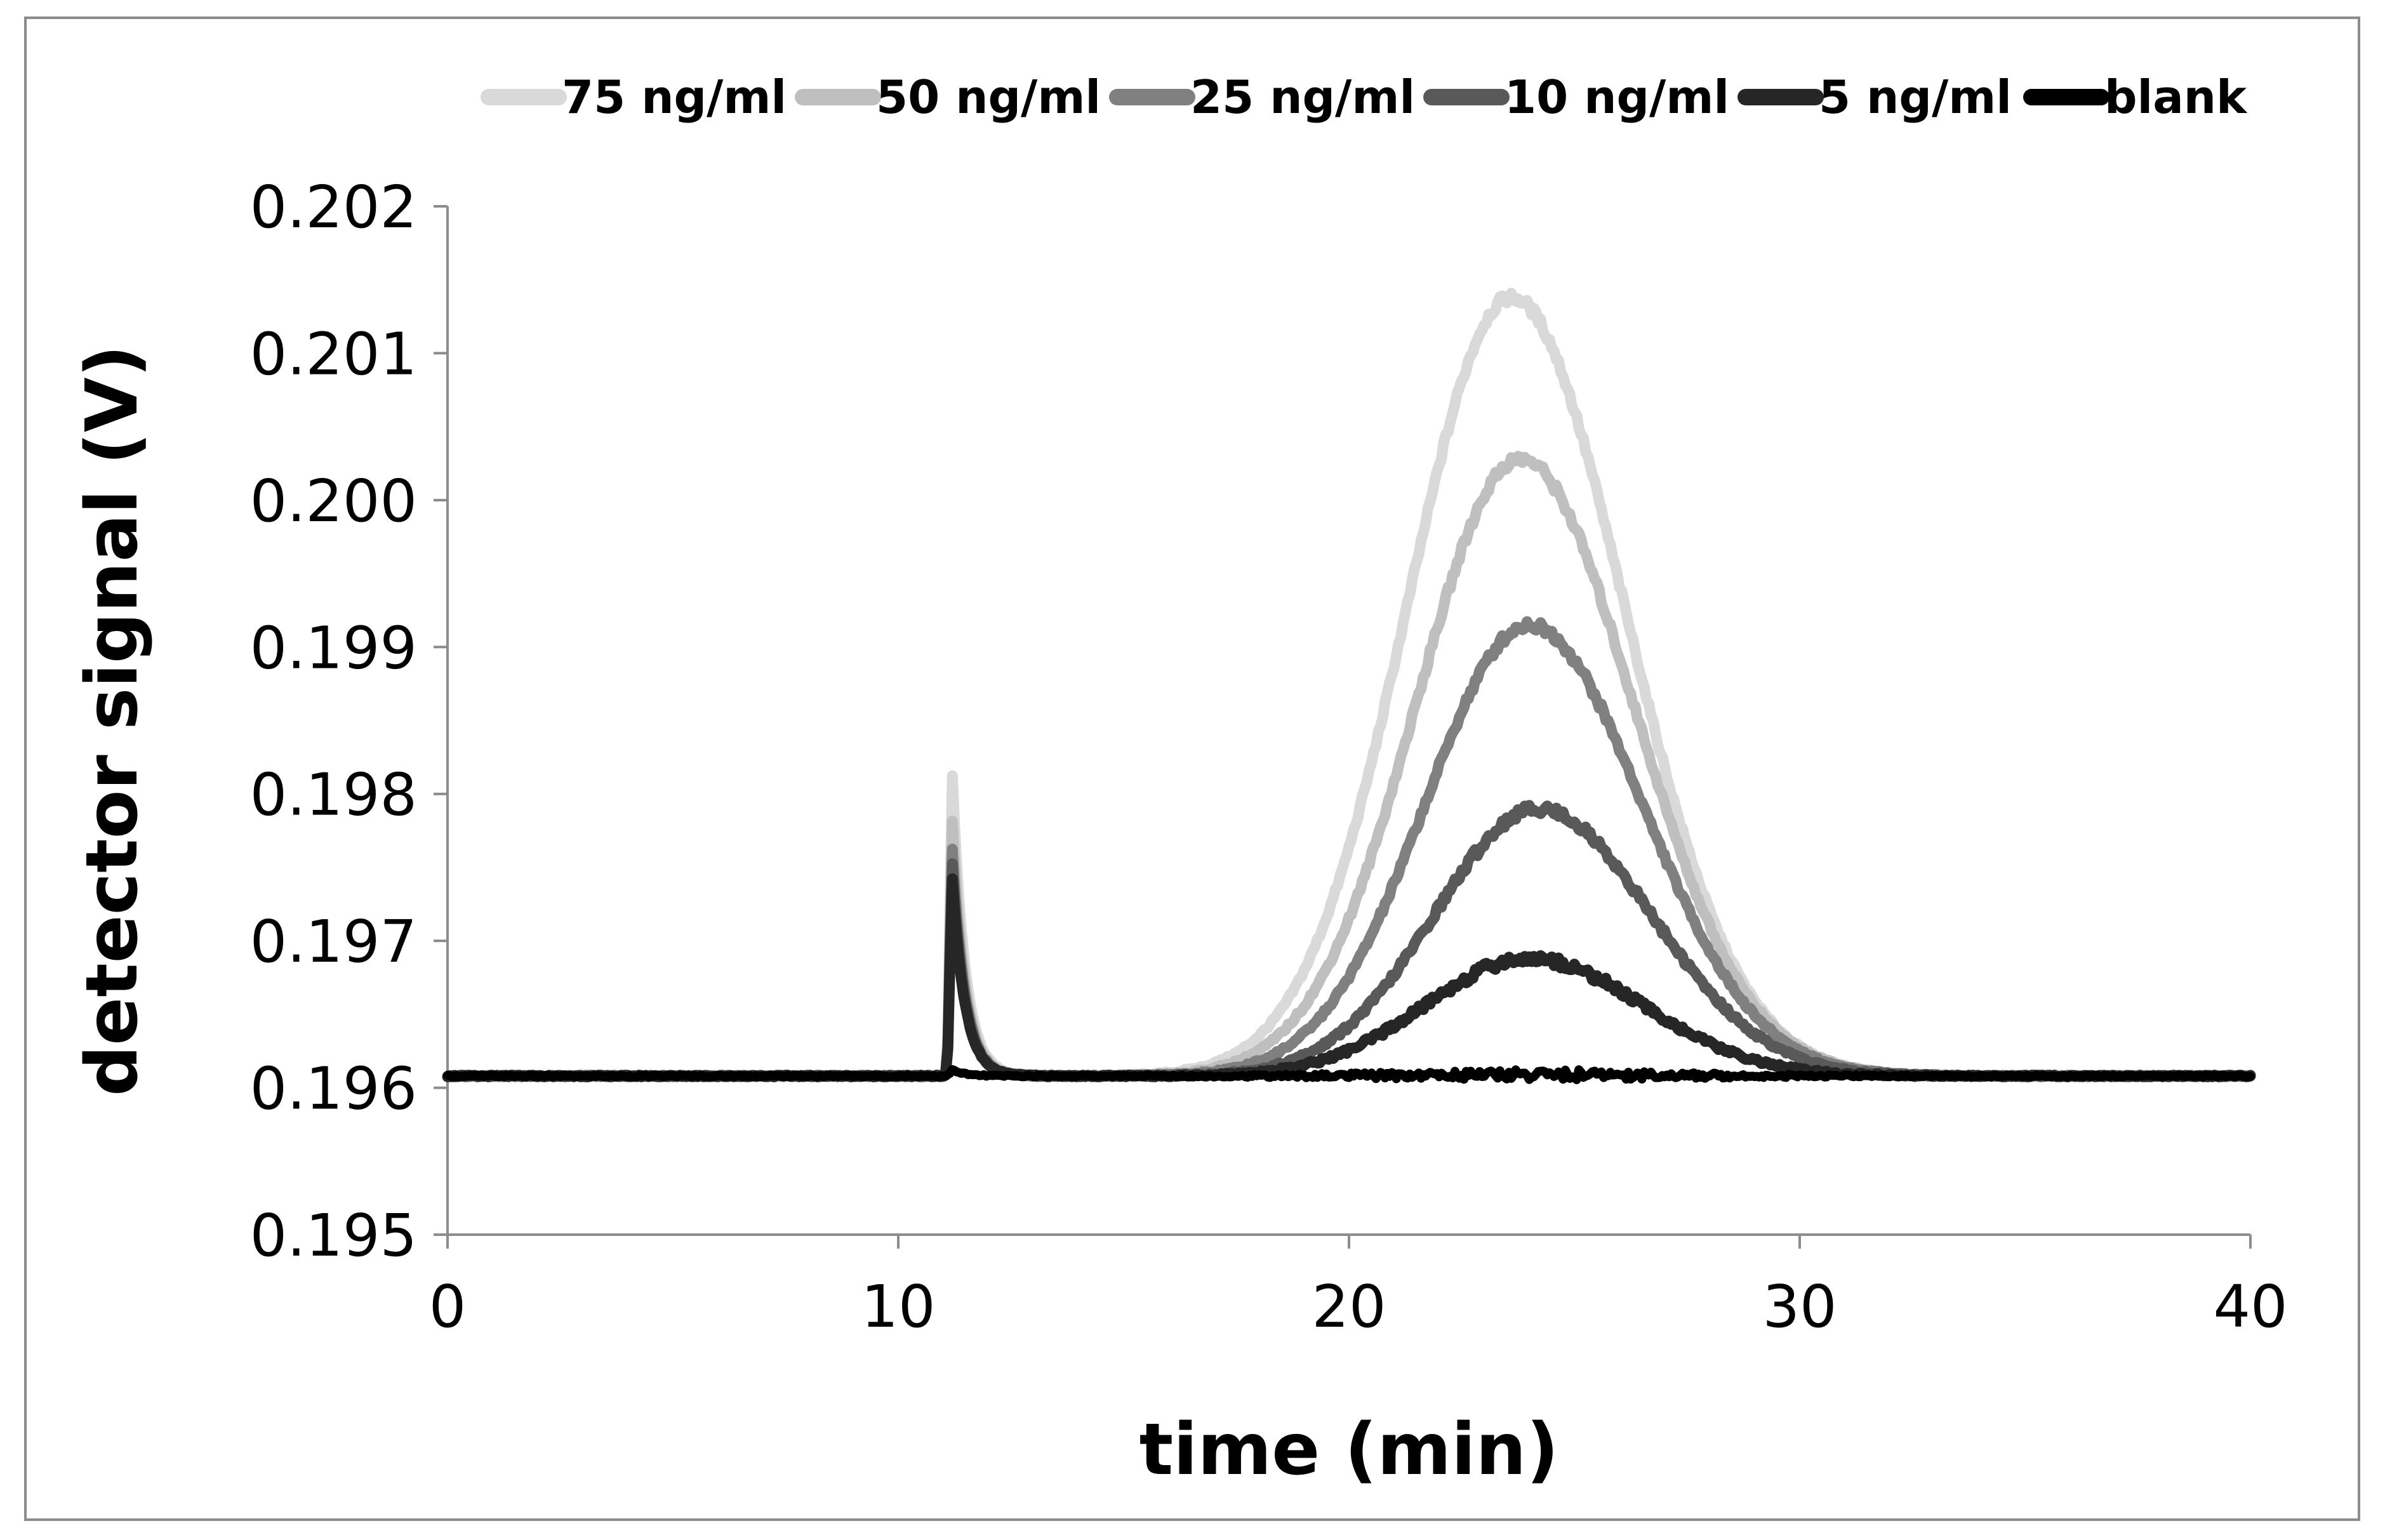 Image resolution: width=2385 pixels, height=1540 pixels. What do you see at coordinates (333, 795) in the screenshot?
I see `y-tick-label: 0.198` at bounding box center [333, 795].